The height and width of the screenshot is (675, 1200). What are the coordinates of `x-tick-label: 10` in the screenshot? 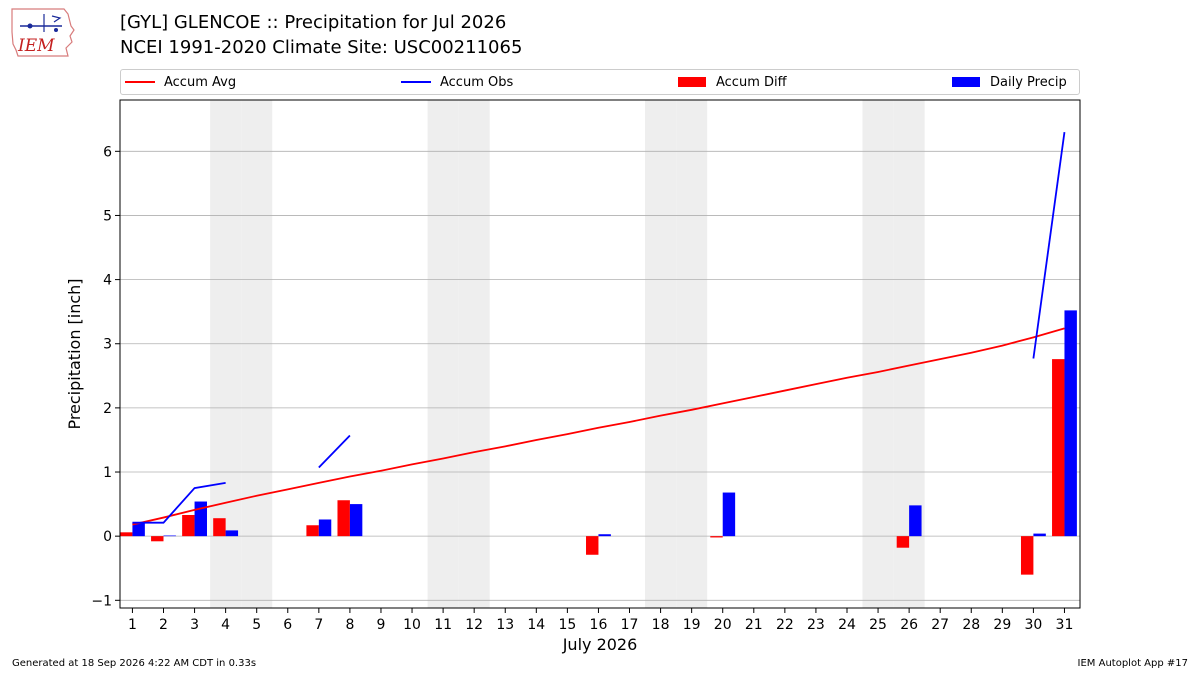 It's located at (412, 625).